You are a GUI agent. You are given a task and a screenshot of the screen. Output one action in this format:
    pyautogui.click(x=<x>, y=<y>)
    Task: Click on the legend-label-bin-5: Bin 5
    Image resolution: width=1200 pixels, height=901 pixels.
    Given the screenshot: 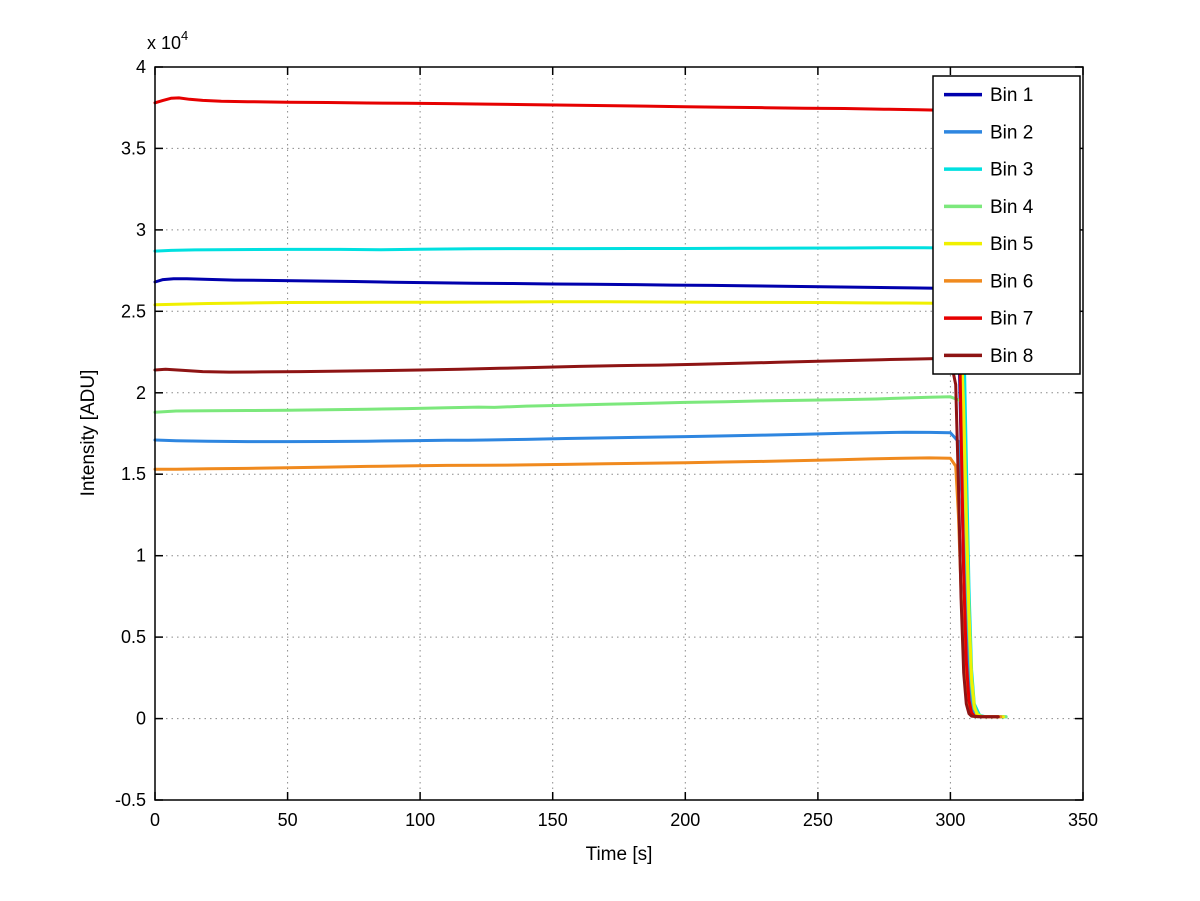 What is the action you would take?
    pyautogui.click(x=1011, y=244)
    